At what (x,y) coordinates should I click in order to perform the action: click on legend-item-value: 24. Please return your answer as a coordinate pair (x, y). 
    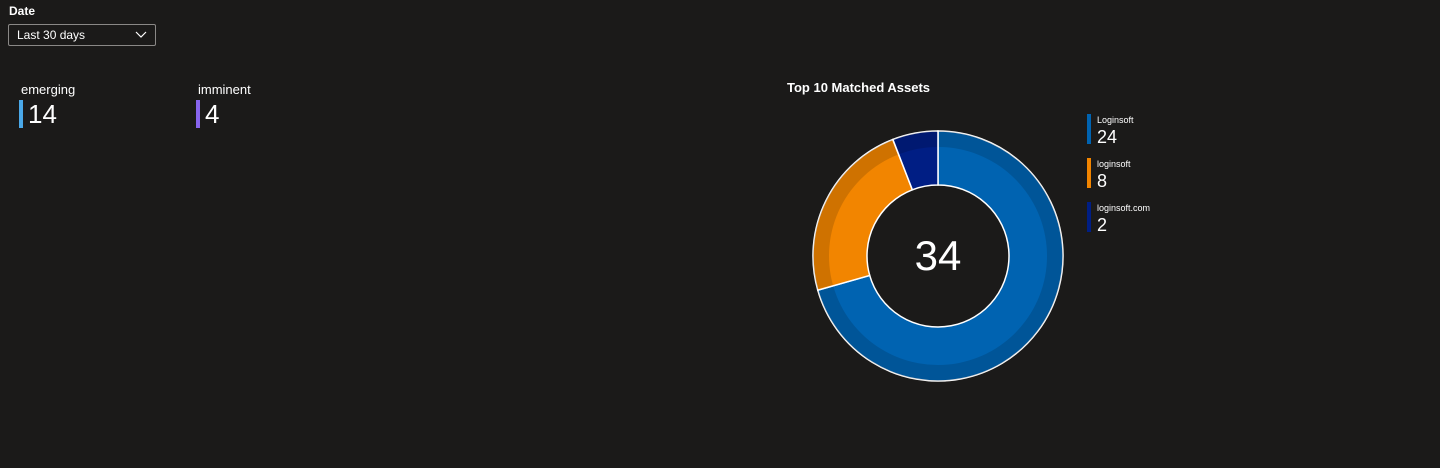
    Looking at the image, I should click on (1107, 137).